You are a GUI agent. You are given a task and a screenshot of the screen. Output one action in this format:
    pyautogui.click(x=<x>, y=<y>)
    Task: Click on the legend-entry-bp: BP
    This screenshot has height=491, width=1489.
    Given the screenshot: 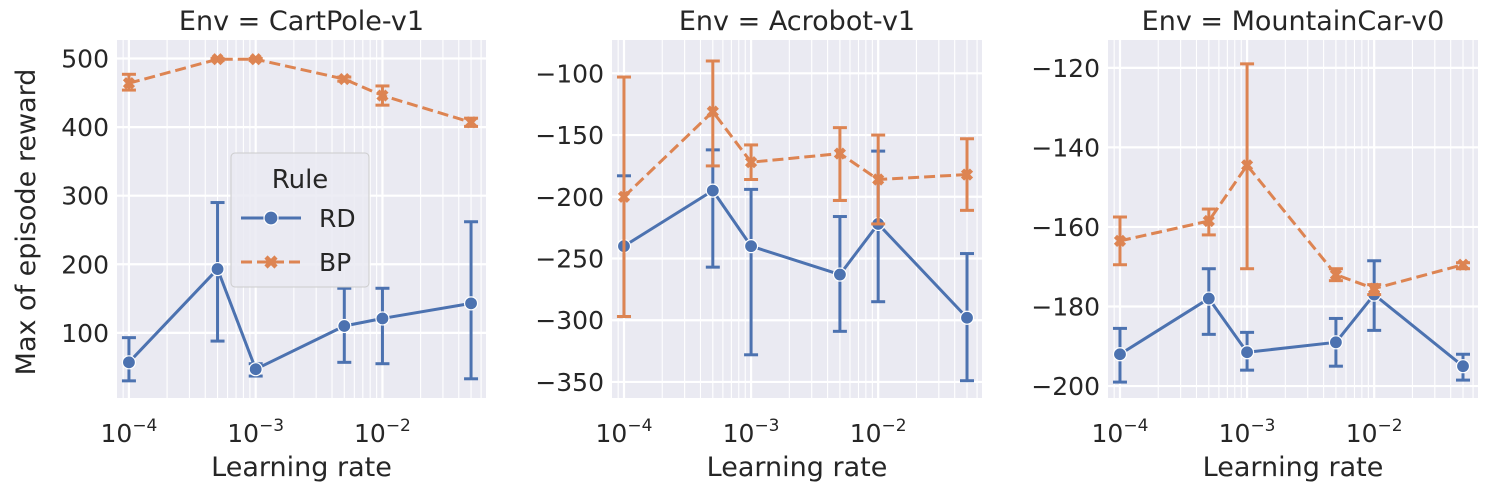 What is the action you would take?
    pyautogui.click(x=296, y=262)
    